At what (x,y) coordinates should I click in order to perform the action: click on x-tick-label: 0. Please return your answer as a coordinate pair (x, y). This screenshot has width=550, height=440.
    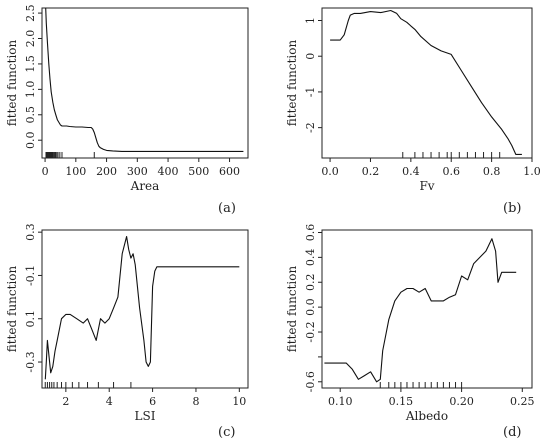
    Looking at the image, I should click on (45, 171).